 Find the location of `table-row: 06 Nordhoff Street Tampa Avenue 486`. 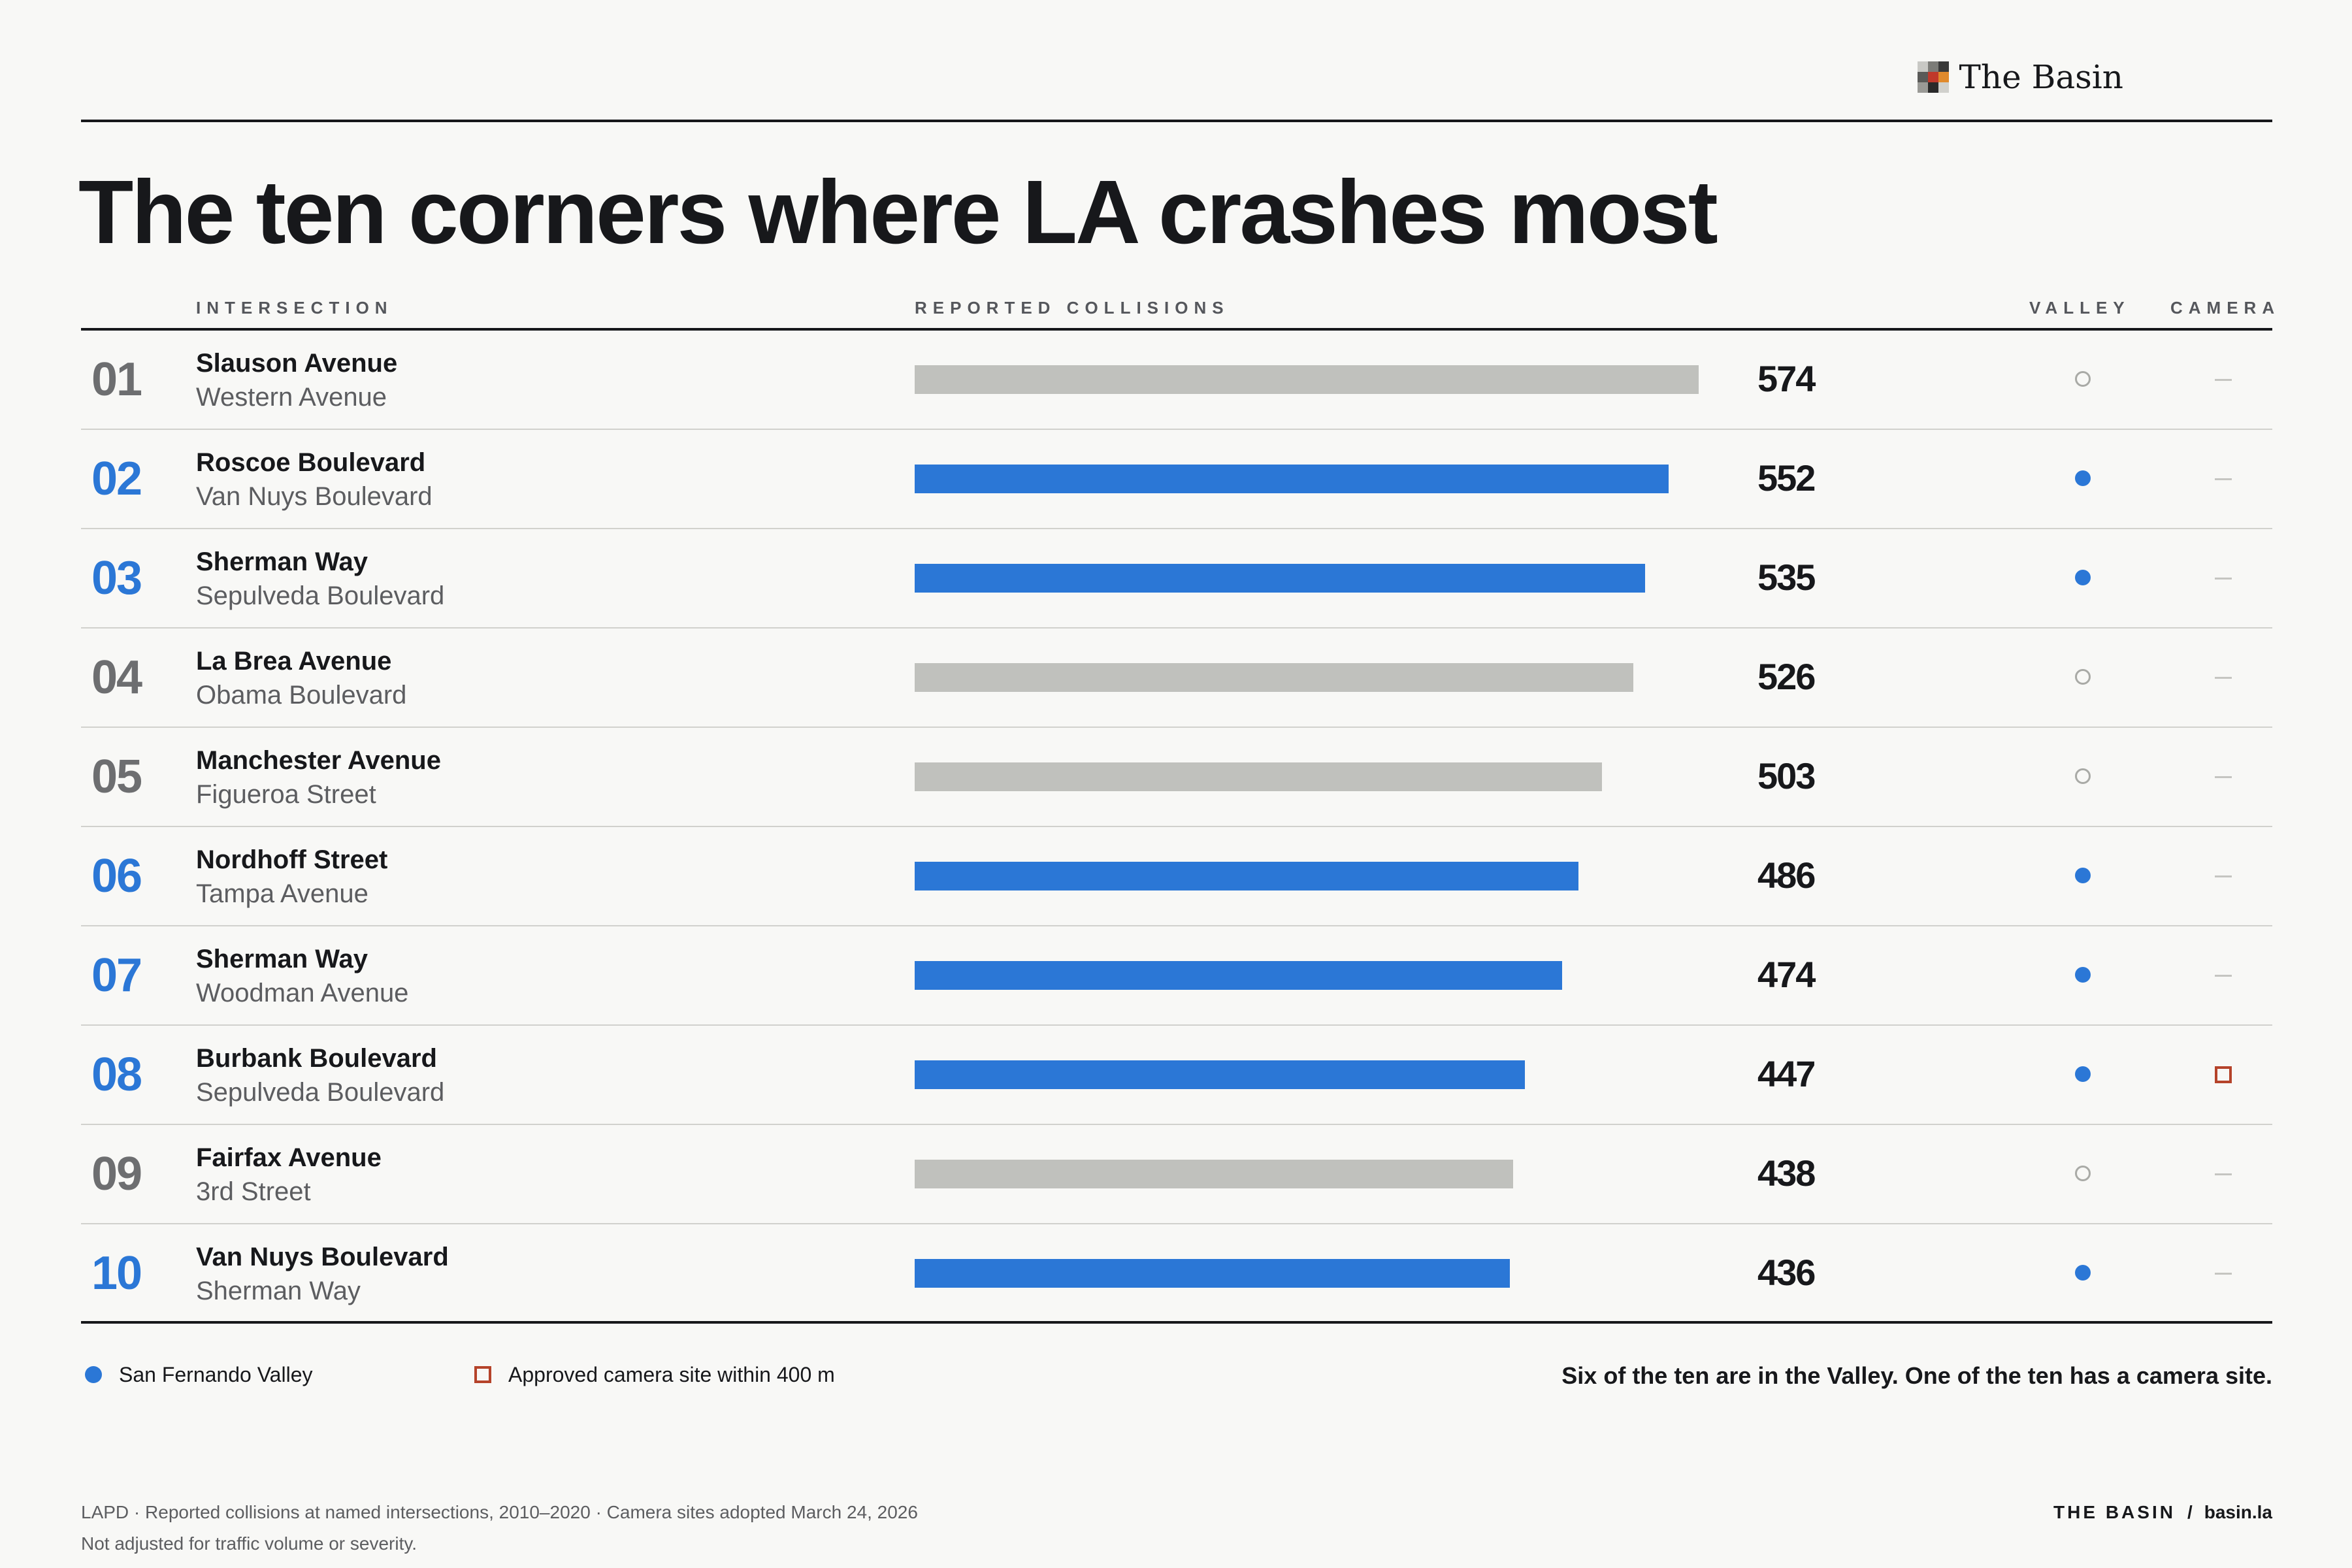

table-row: 06 Nordhoff Street Tampa Avenue 486 is located at coordinates (1176, 876).